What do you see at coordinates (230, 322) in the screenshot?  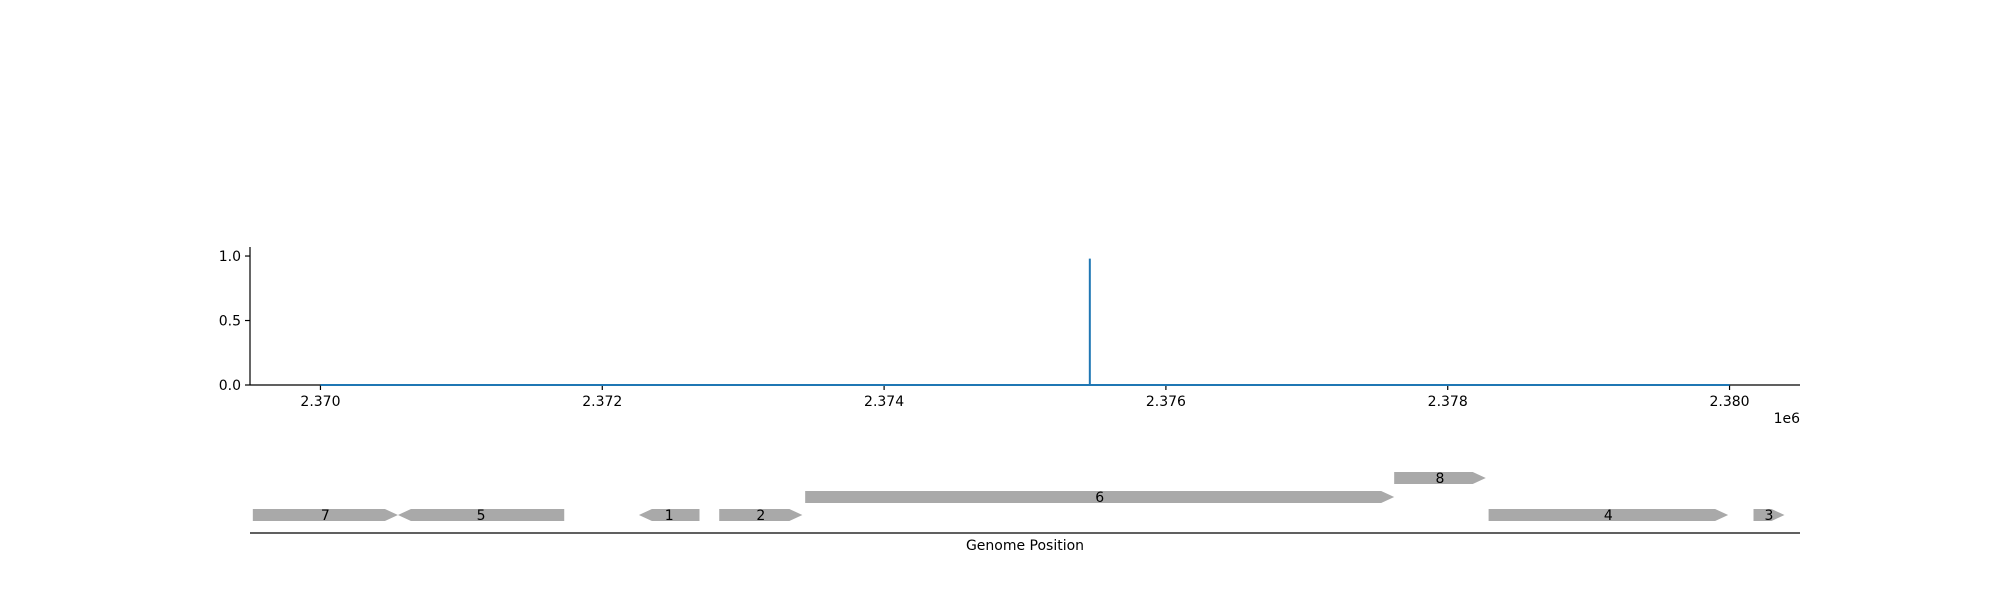 I see `y-tick-label: 0.5` at bounding box center [230, 322].